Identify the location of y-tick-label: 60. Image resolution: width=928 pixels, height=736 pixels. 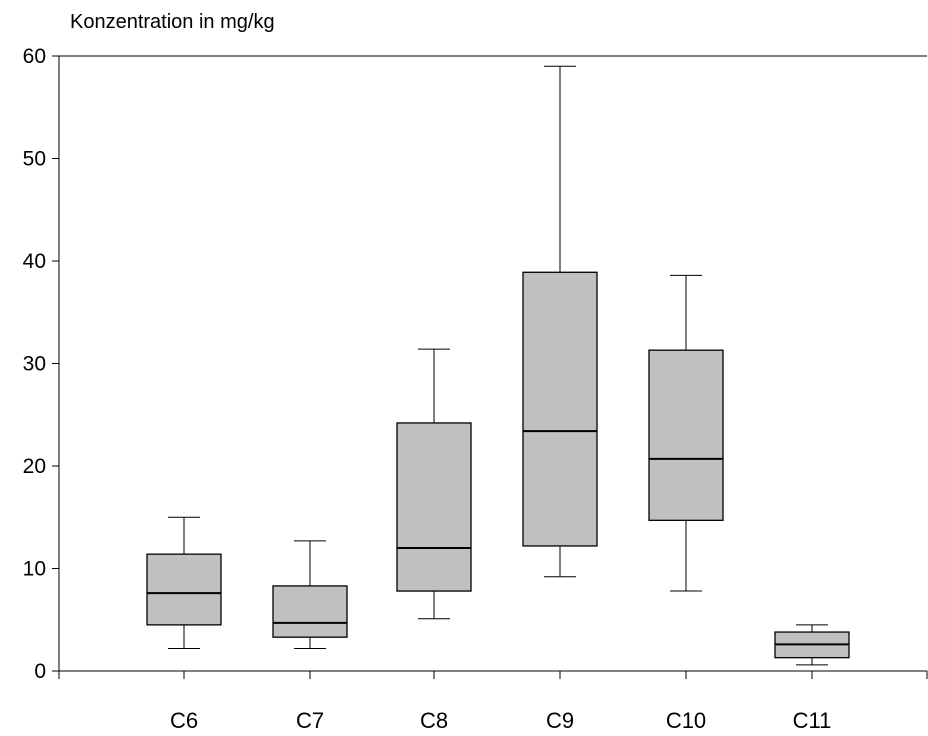
(34, 56).